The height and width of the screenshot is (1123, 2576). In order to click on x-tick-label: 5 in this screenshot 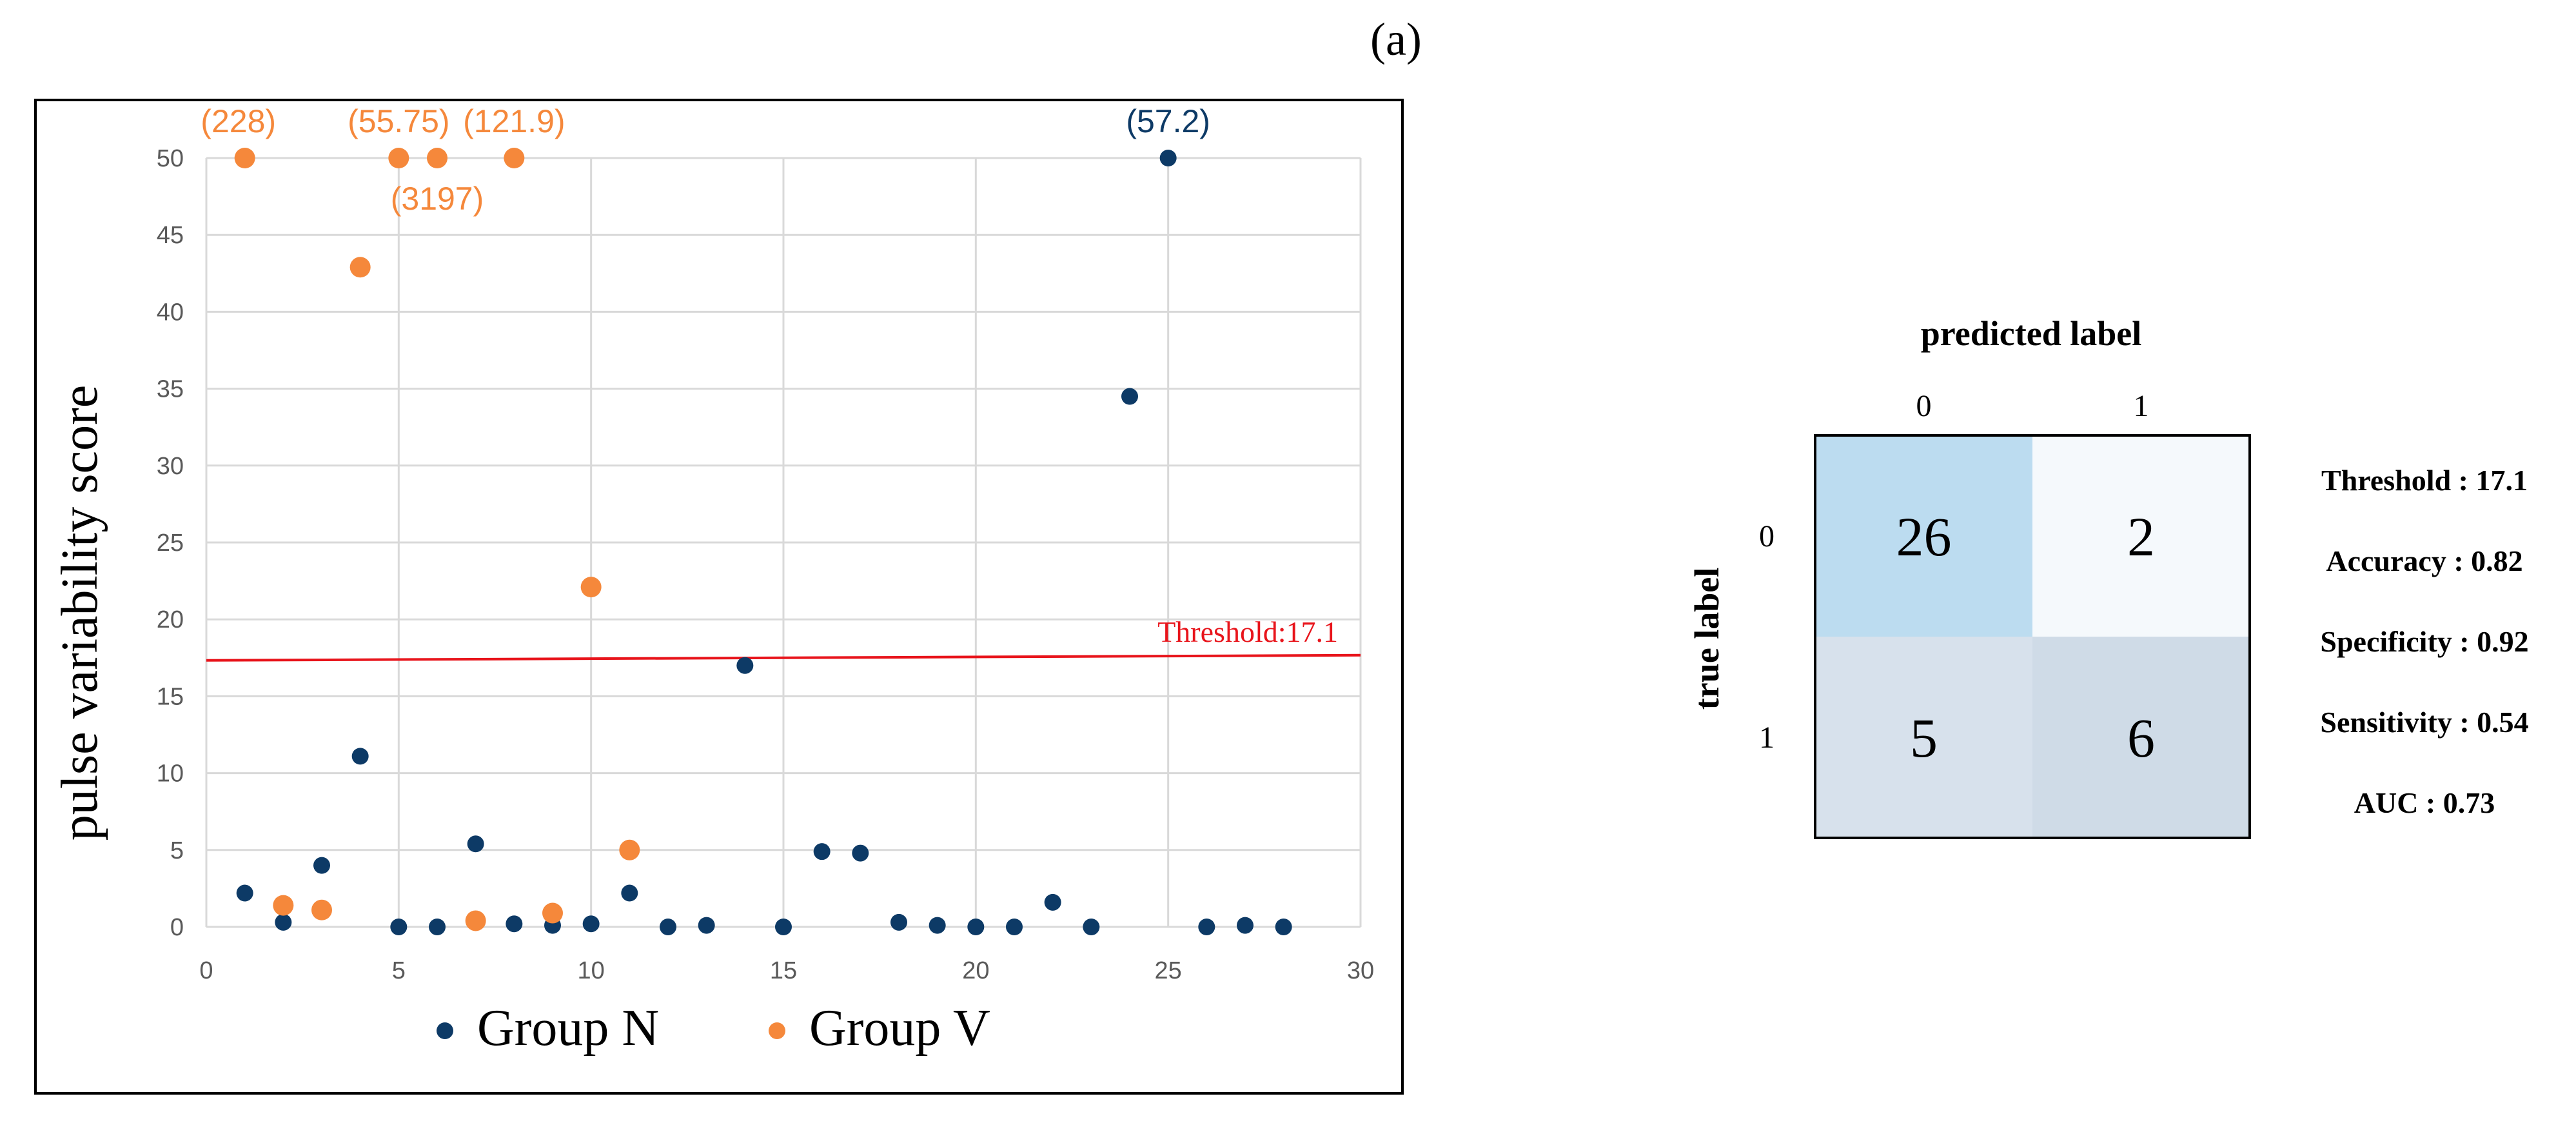, I will do `click(399, 971)`.